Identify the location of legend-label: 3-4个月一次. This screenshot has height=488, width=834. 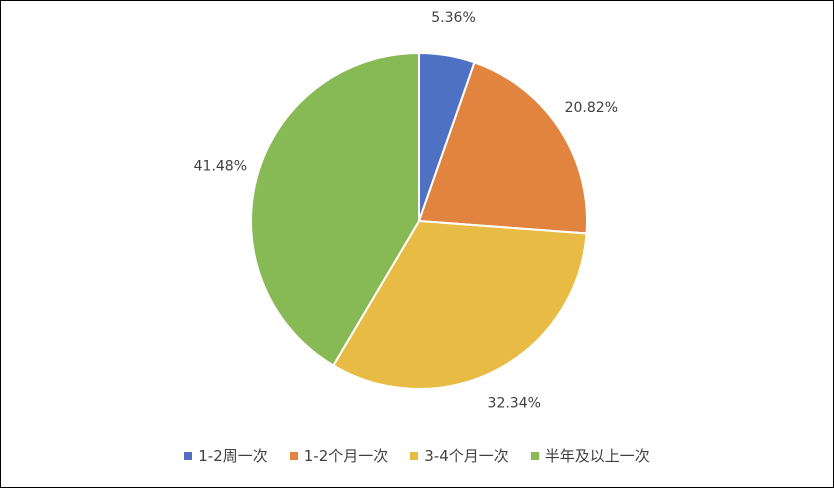
(466, 456).